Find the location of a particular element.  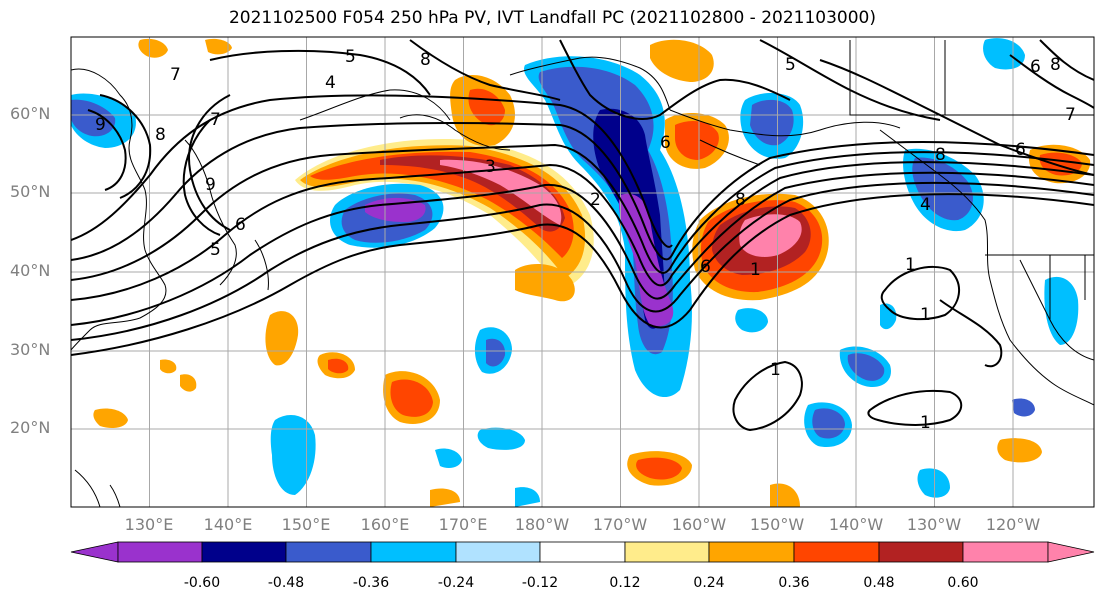

colorbar is located at coordinates (582, 552).